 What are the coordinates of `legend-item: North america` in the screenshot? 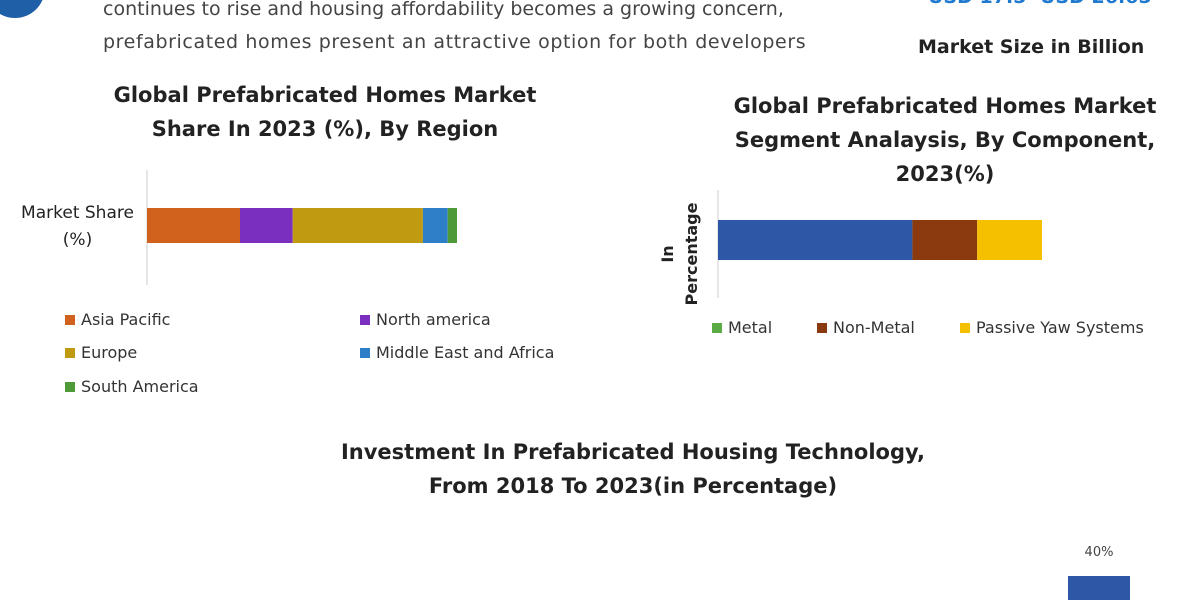 It's located at (425, 319).